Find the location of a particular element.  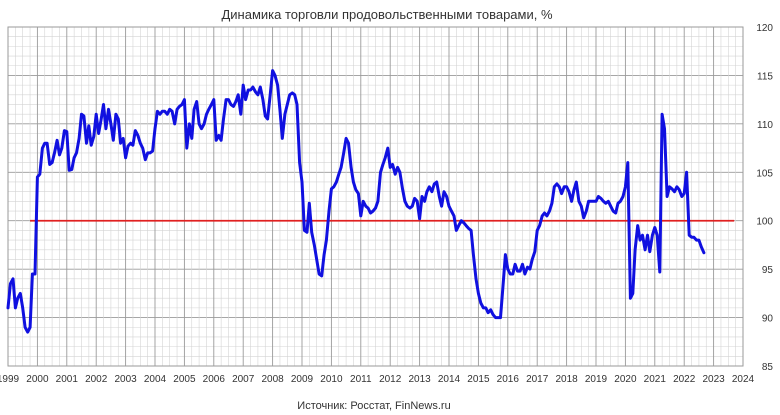

x-tick-label: 2008 is located at coordinates (272, 379).